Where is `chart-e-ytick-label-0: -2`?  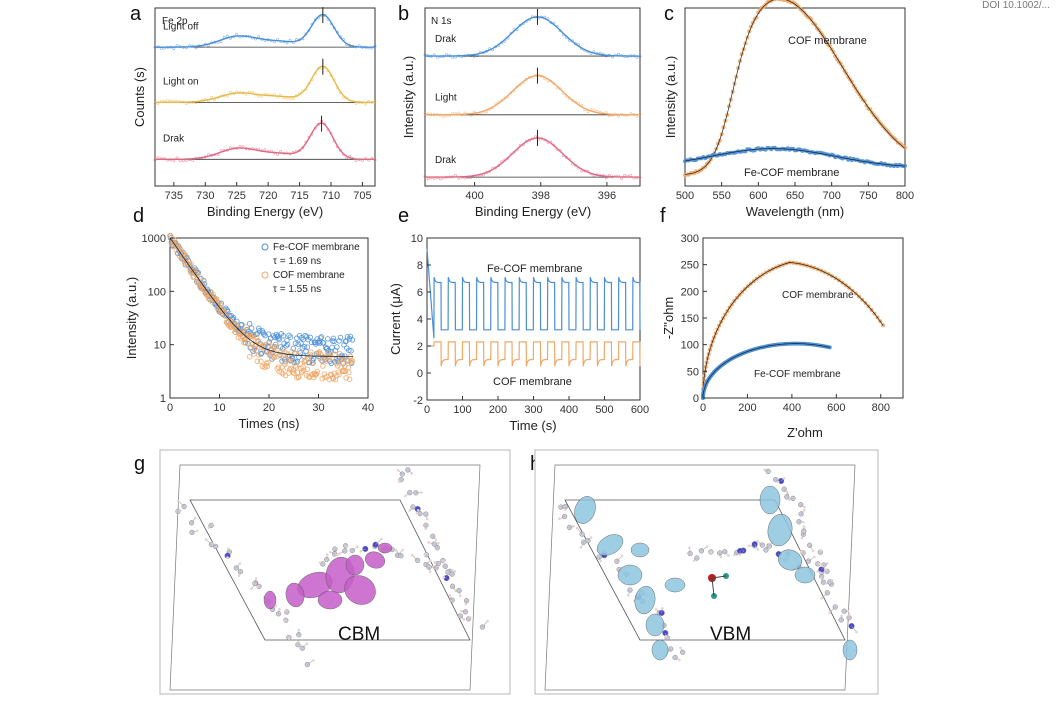
chart-e-ytick-label-0: -2 is located at coordinates (418, 401).